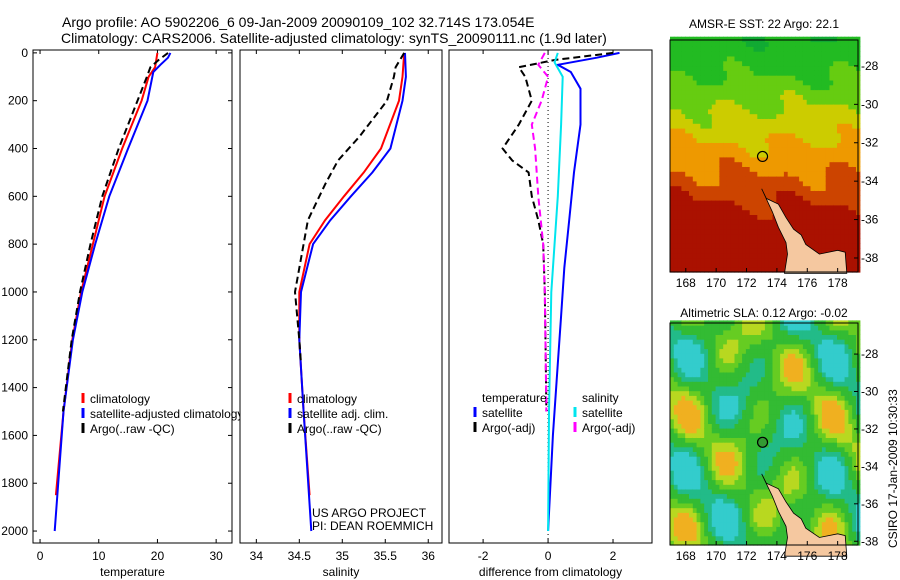 The height and width of the screenshot is (580, 900). Describe the element at coordinates (557, 231) in the screenshot. I see `series-argo-adj-` at that location.